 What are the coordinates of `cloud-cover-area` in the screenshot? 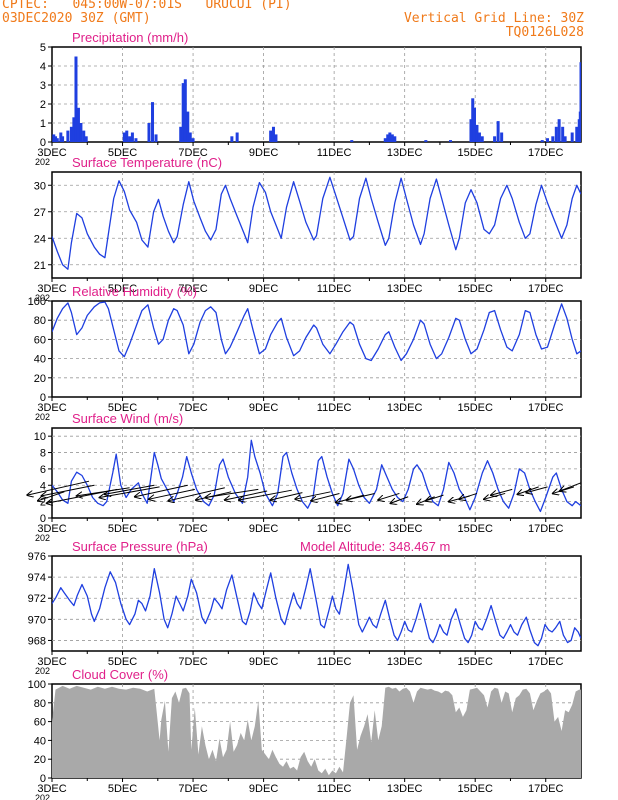 It's located at (316, 731).